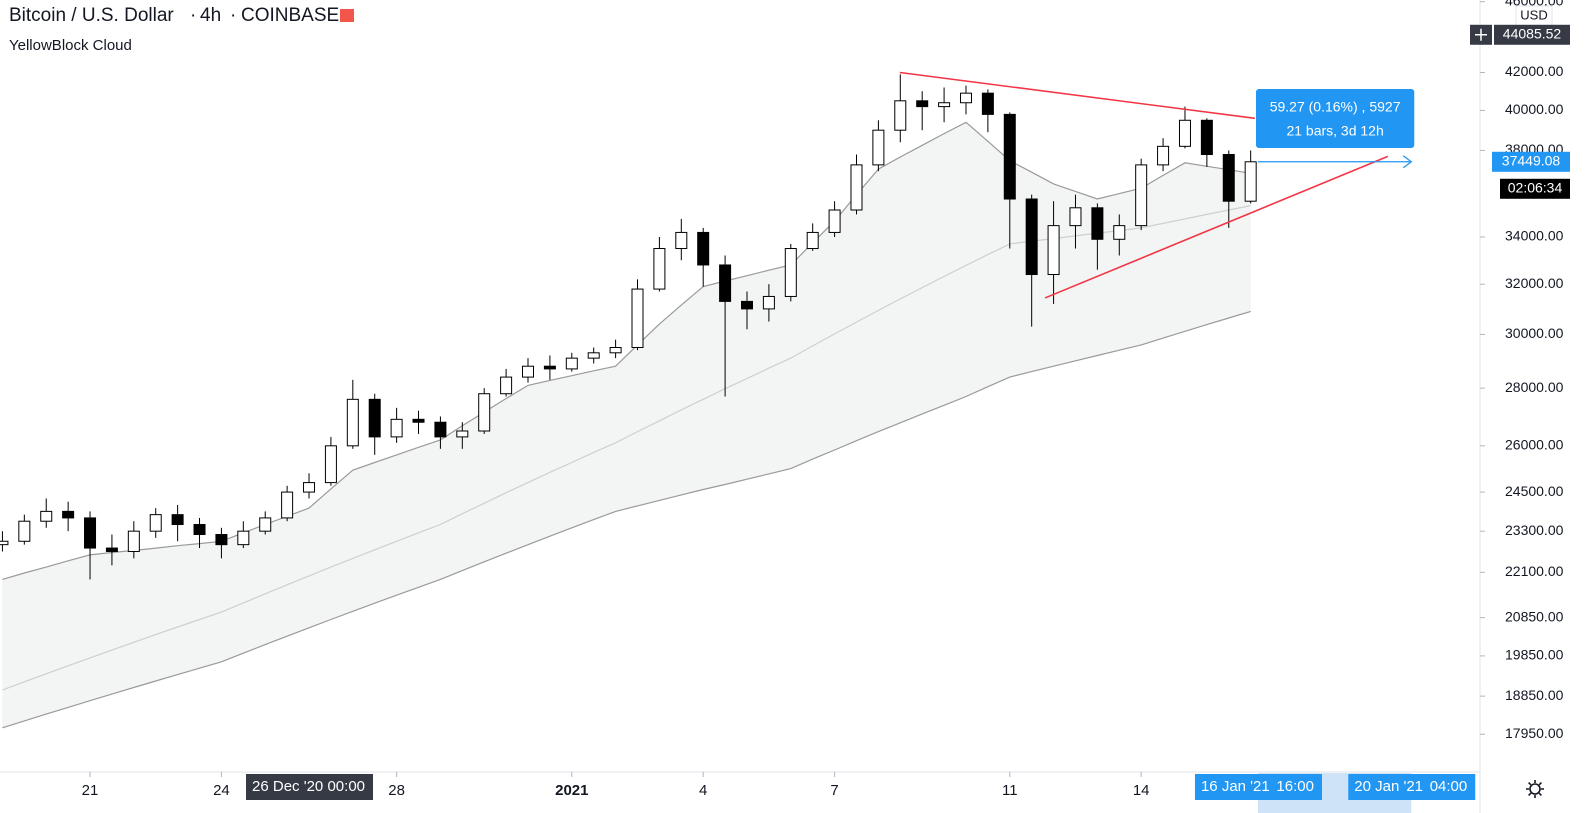 The height and width of the screenshot is (813, 1585). What do you see at coordinates (210, 15) in the screenshot?
I see `interval: 4h` at bounding box center [210, 15].